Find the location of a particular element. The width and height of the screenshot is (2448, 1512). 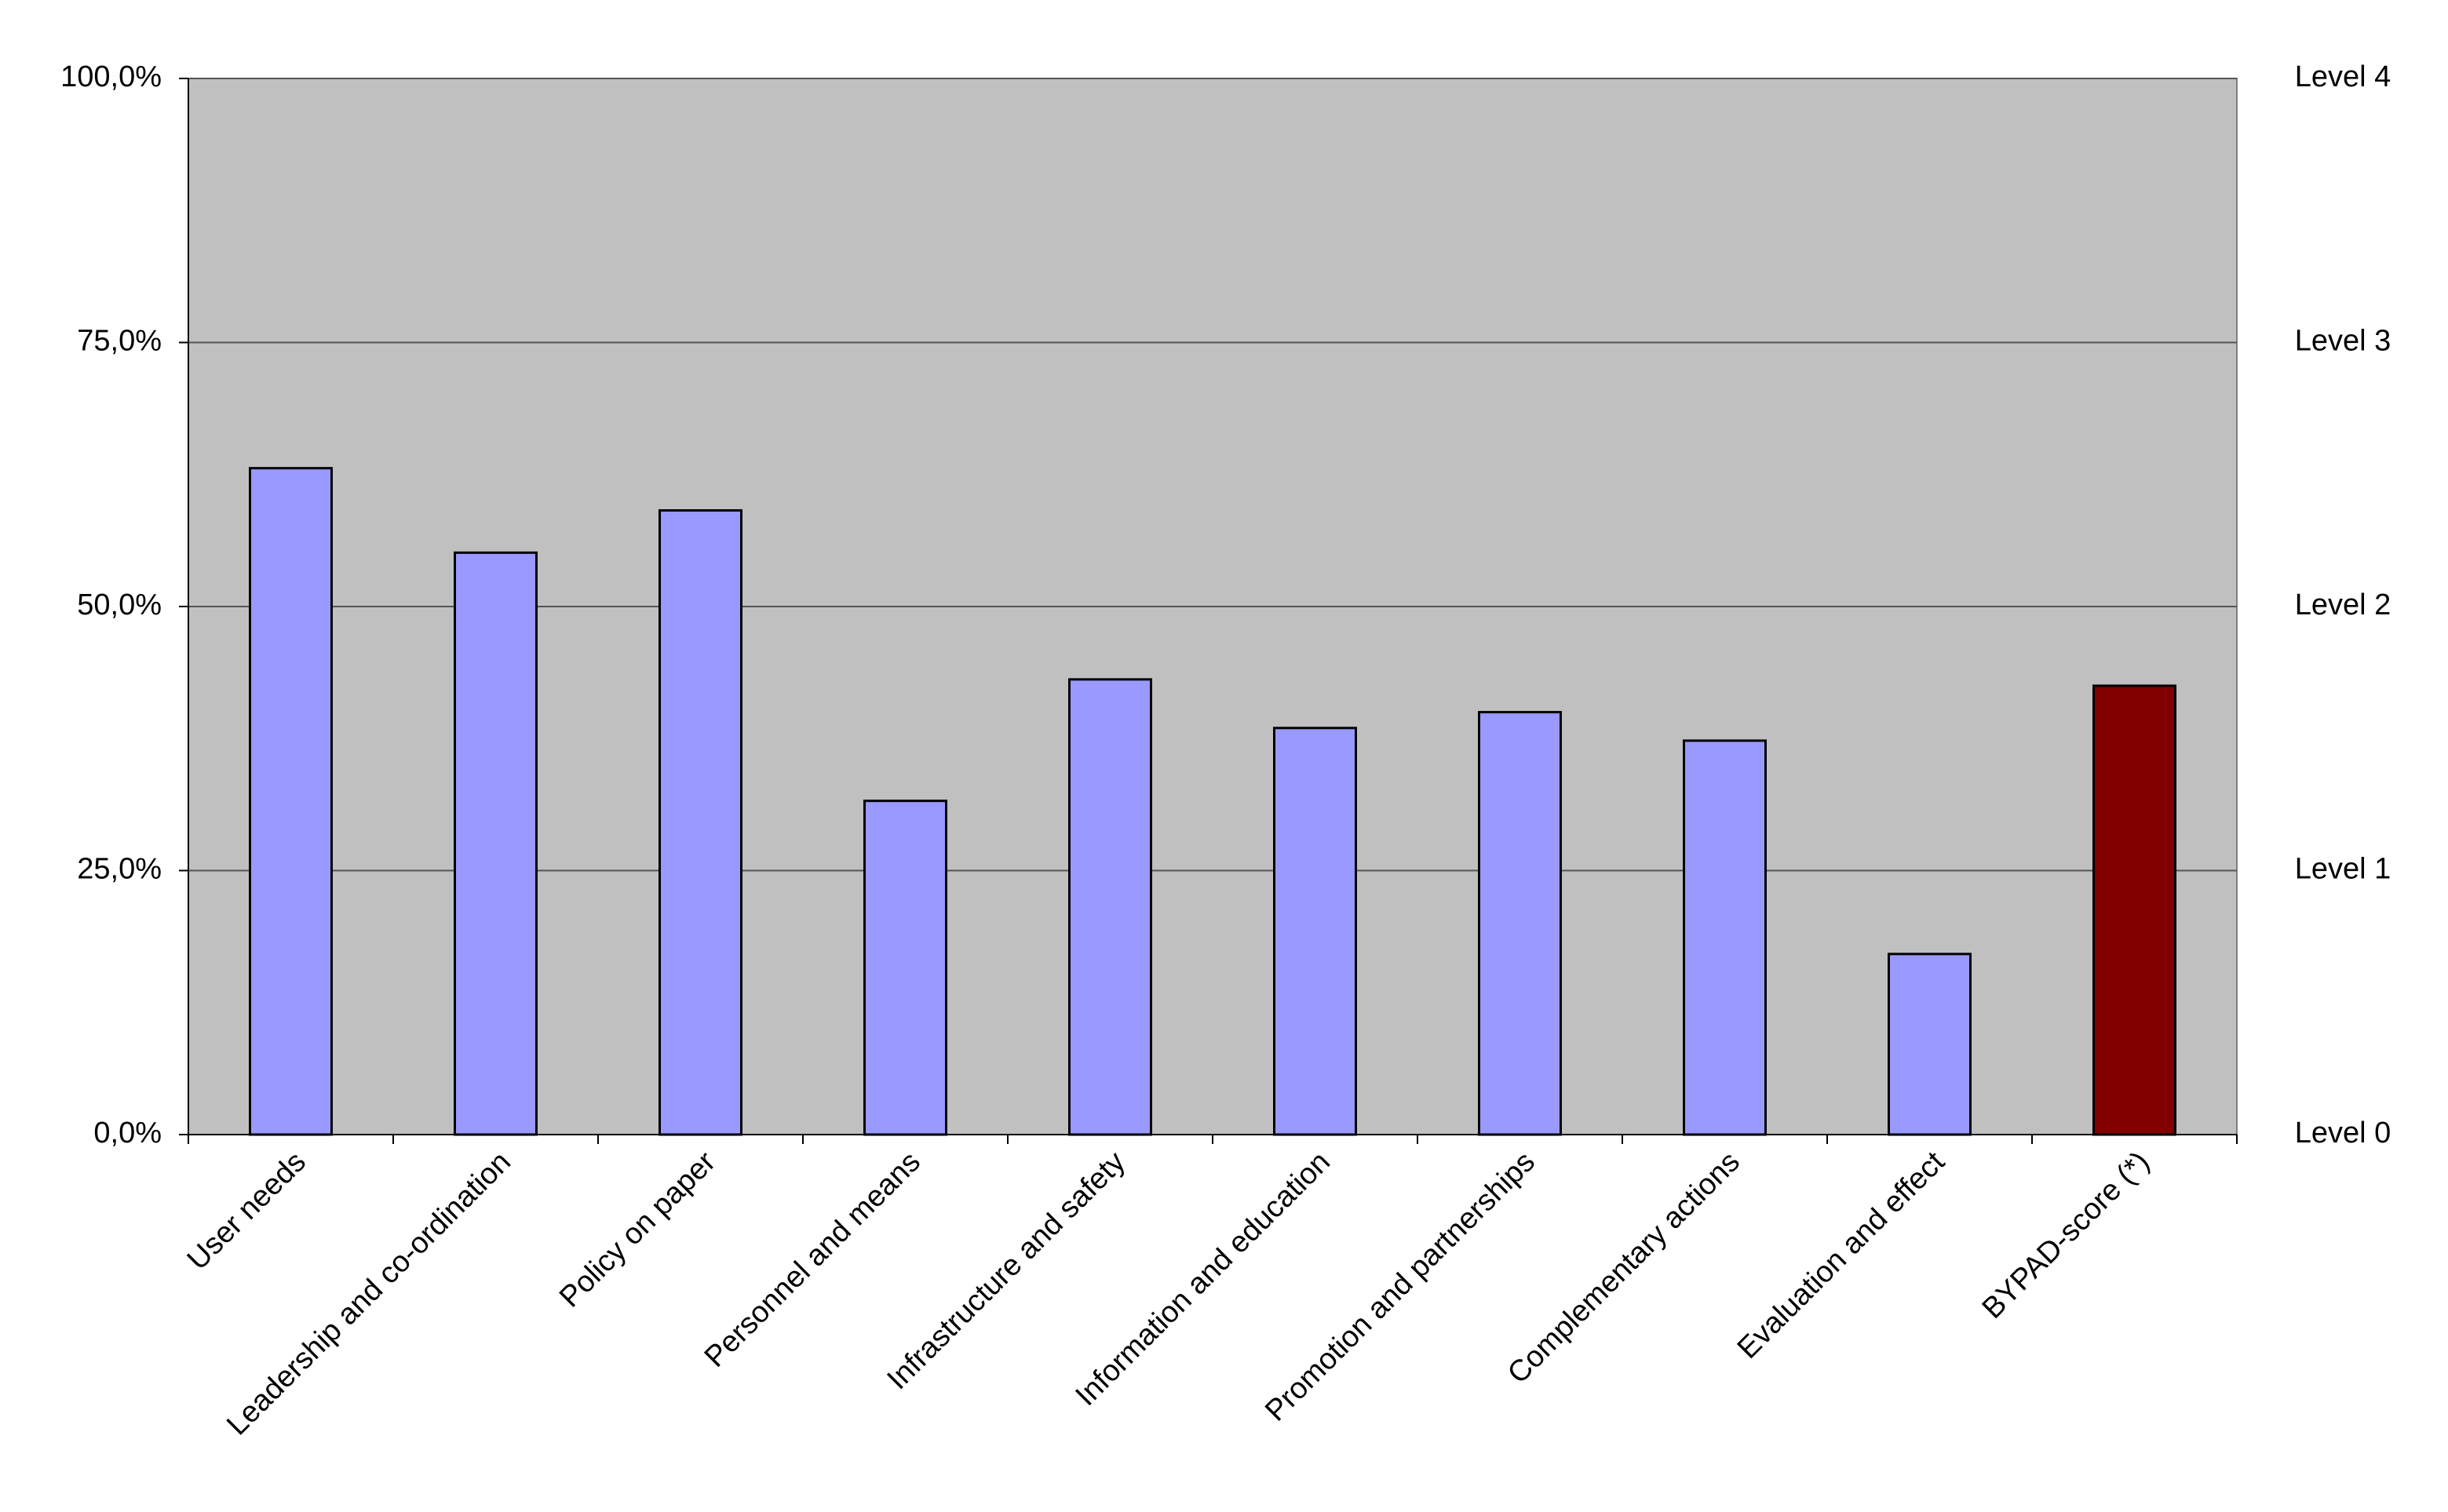

y2-tick-label: Level 0 is located at coordinates (2343, 1133).